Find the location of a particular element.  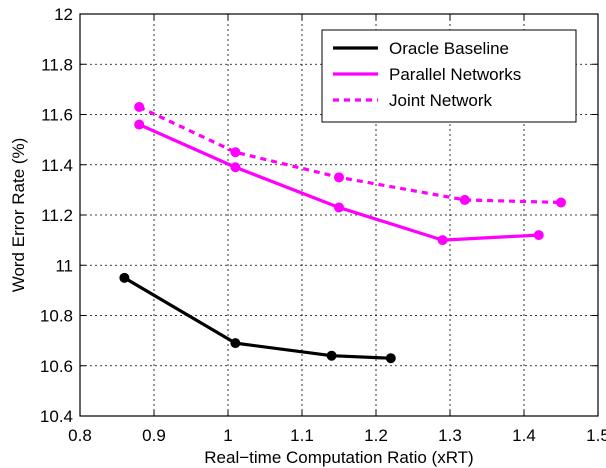

x-tick-label: 1.1 is located at coordinates (302, 435).